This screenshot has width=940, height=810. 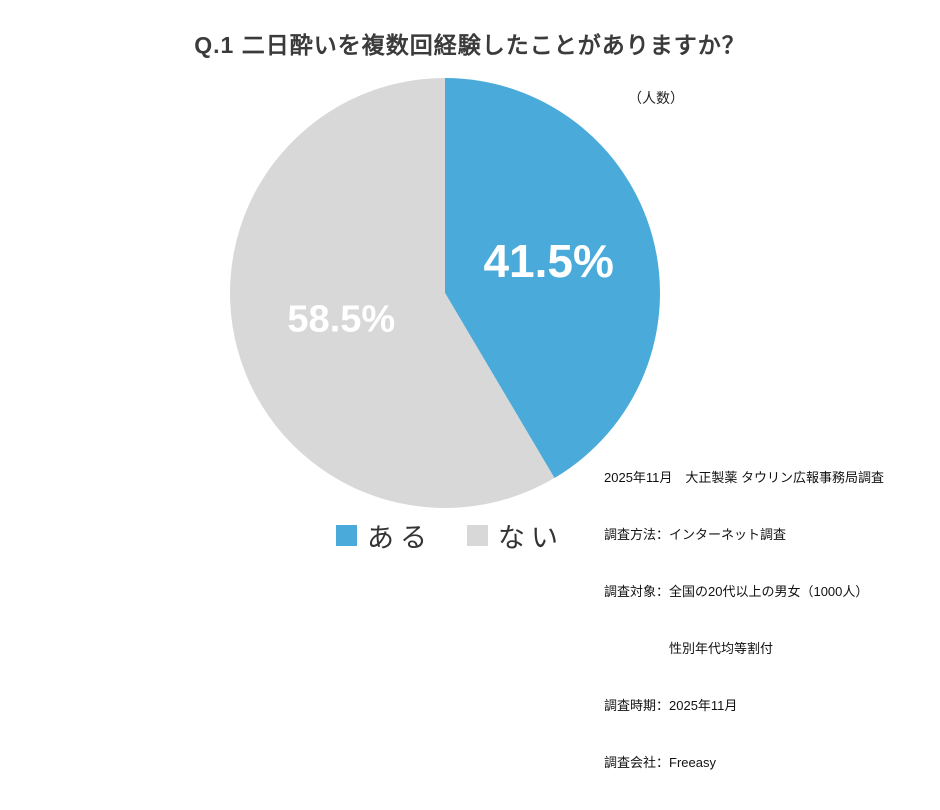 What do you see at coordinates (695, 534) in the screenshot?
I see `footnote-line: 調査方法：インターネット調査` at bounding box center [695, 534].